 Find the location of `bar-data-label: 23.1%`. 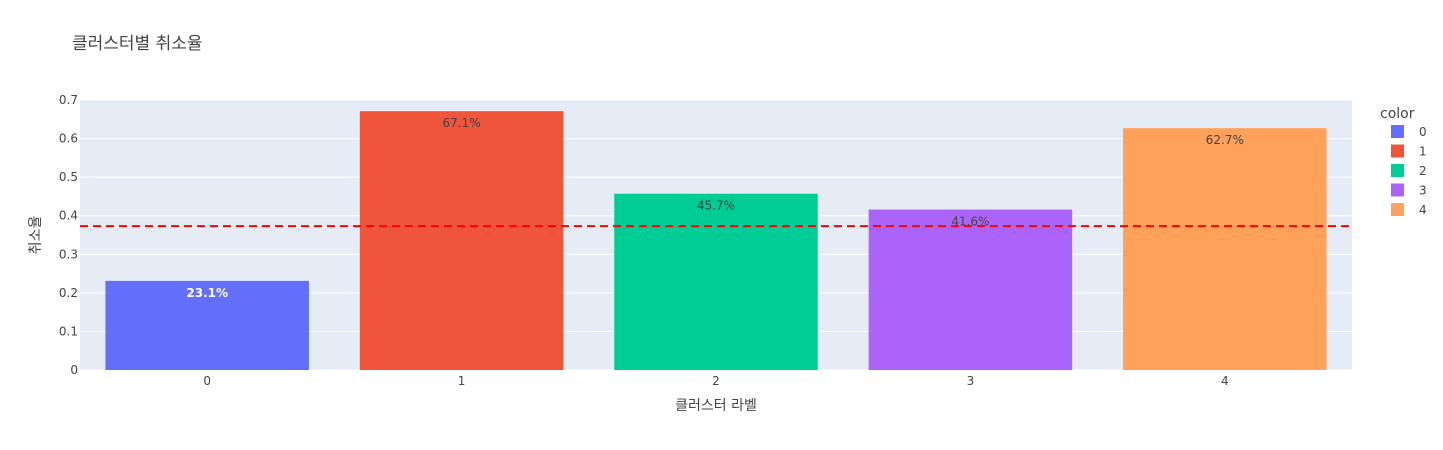

bar-data-label: 23.1% is located at coordinates (207, 293).